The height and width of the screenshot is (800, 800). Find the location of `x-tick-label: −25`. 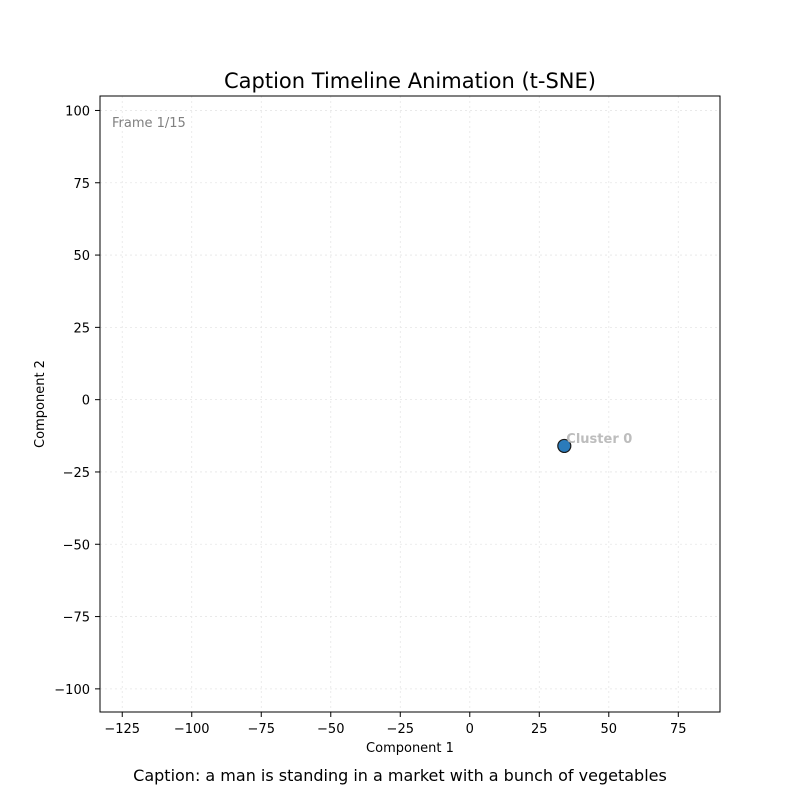

x-tick-label: −25 is located at coordinates (400, 729).